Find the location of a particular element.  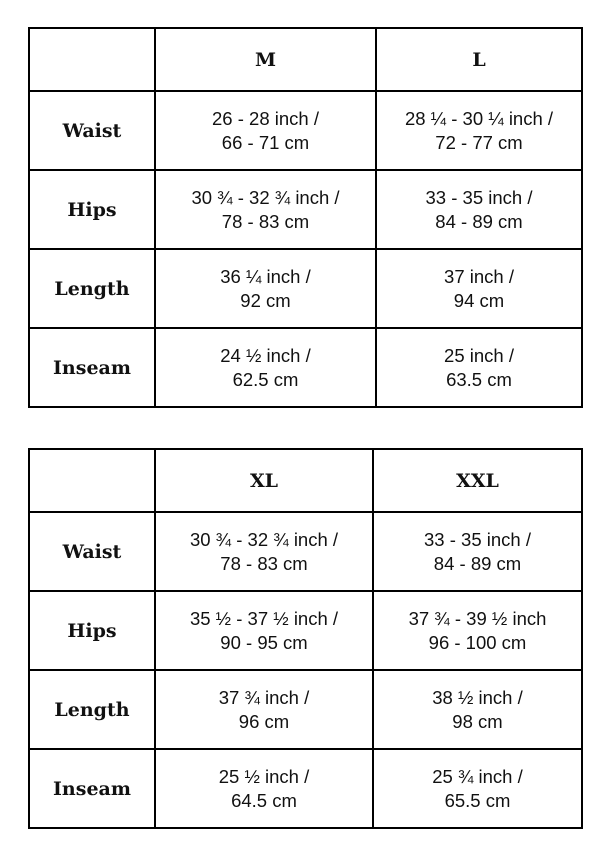

cm-value: 96 - 100 cm is located at coordinates (477, 642).